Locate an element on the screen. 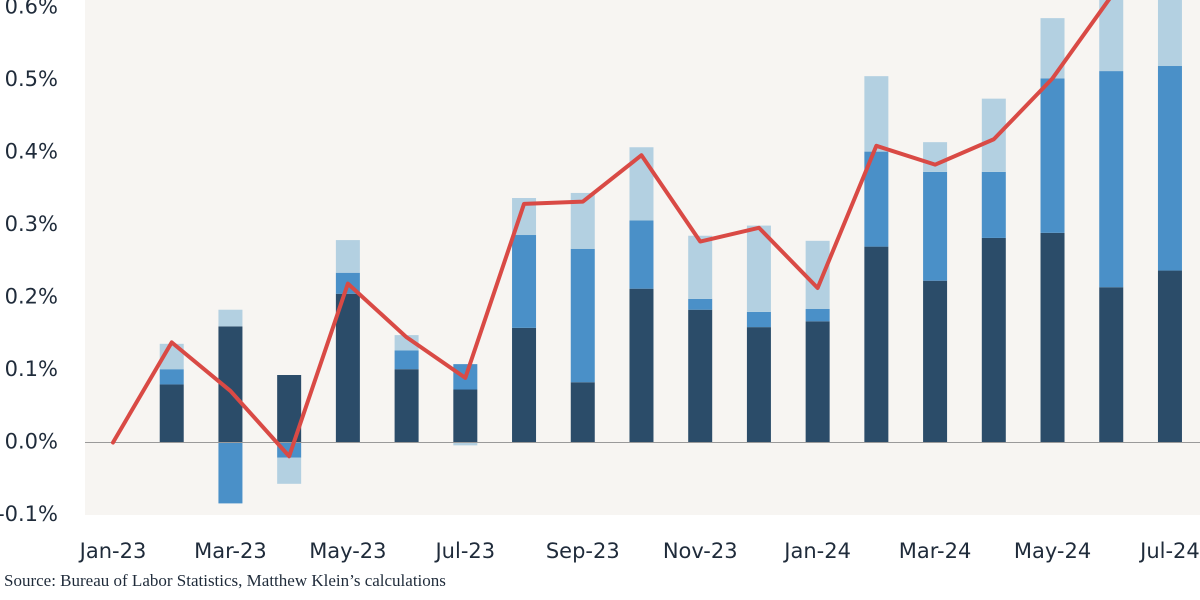 This screenshot has width=1200, height=600. x-tick-label: Jul-24 is located at coordinates (1169, 551).